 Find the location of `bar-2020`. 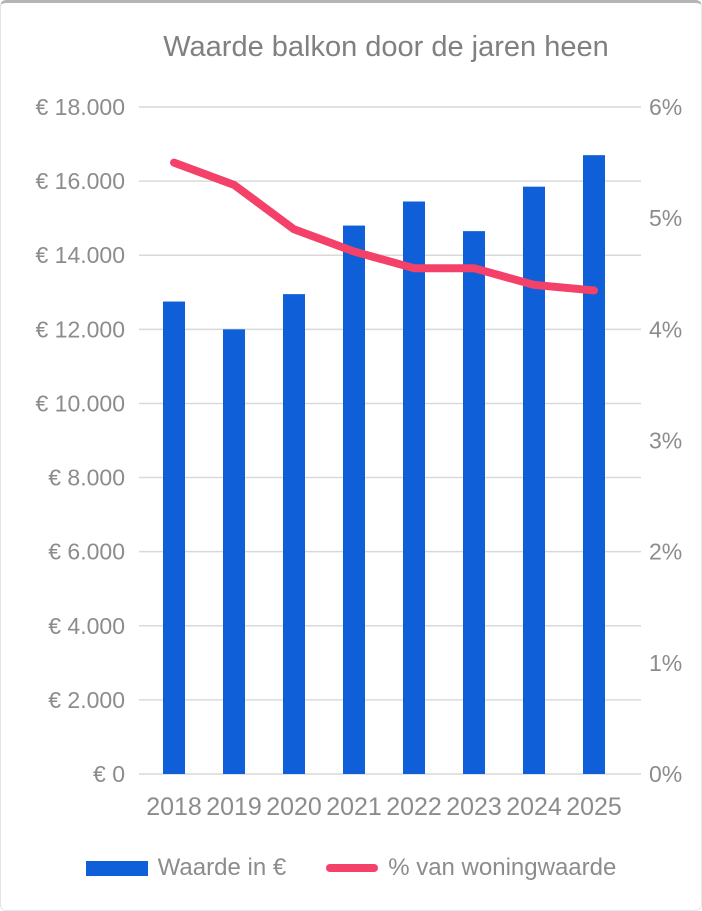

bar-2020 is located at coordinates (294, 534).